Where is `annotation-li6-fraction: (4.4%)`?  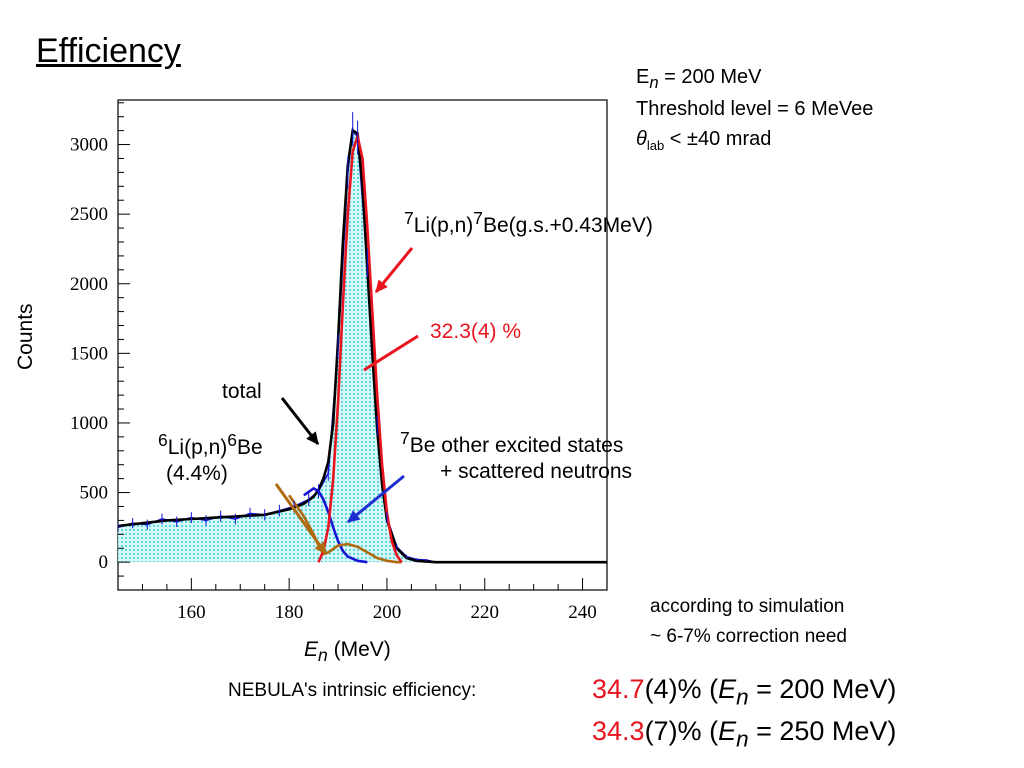
annotation-li6-fraction: (4.4%) is located at coordinates (197, 473).